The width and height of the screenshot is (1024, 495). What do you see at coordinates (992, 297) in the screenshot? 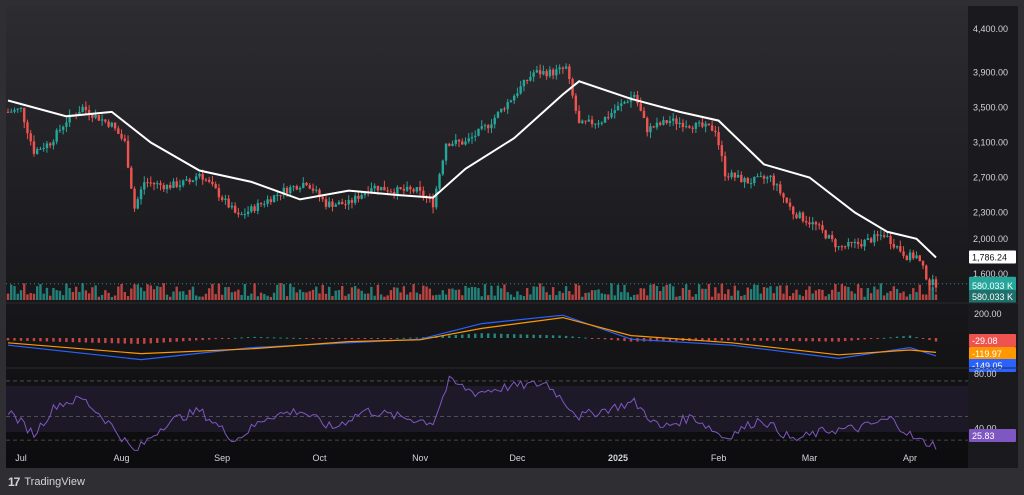
I see `volume-value-label: 580.033 K` at bounding box center [992, 297].